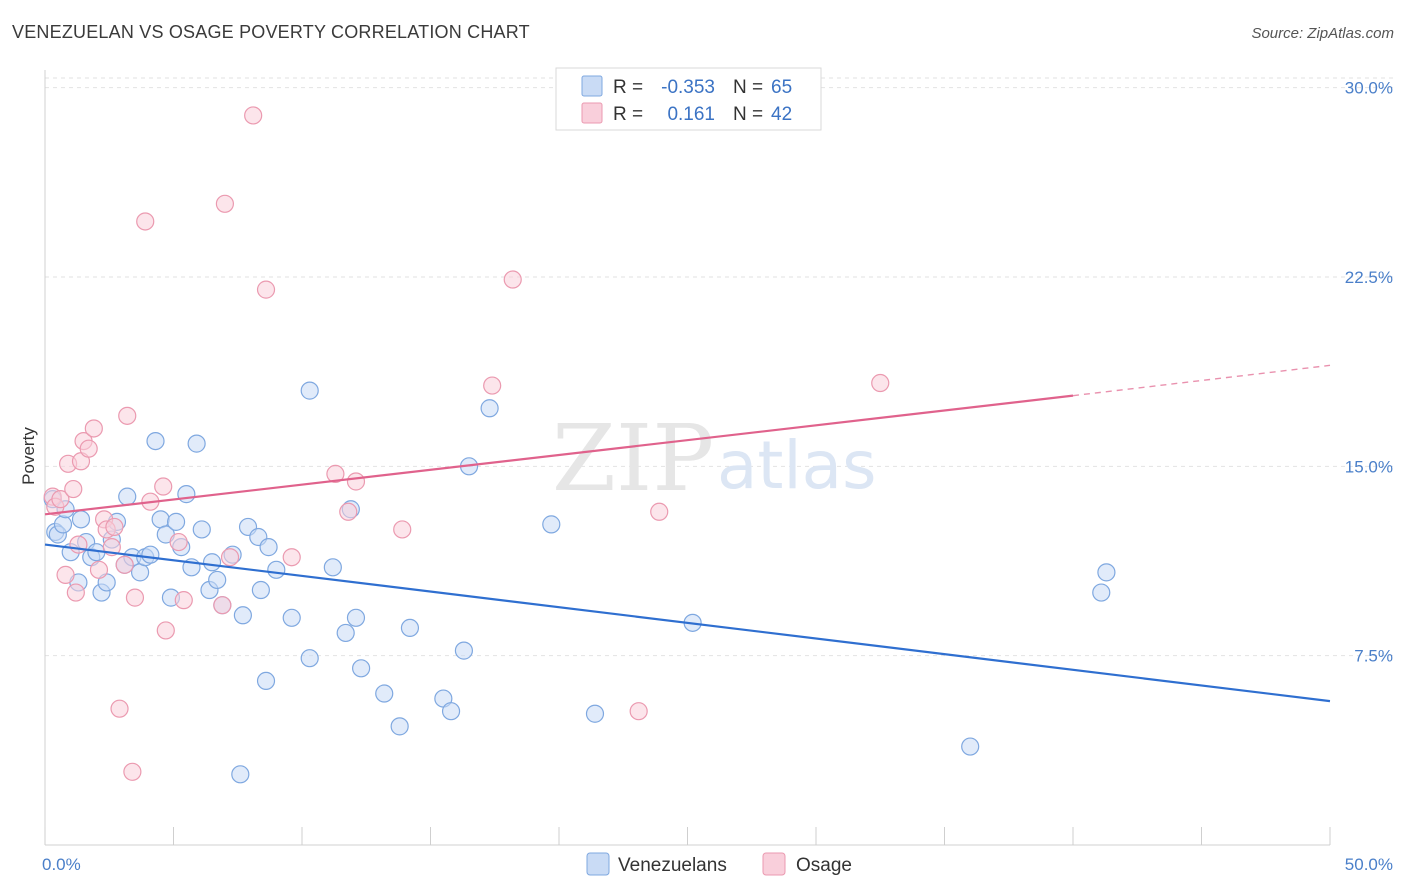 The width and height of the screenshot is (1406, 892). I want to click on chart-source: Source: ZipAtlas.com, so click(1322, 33).